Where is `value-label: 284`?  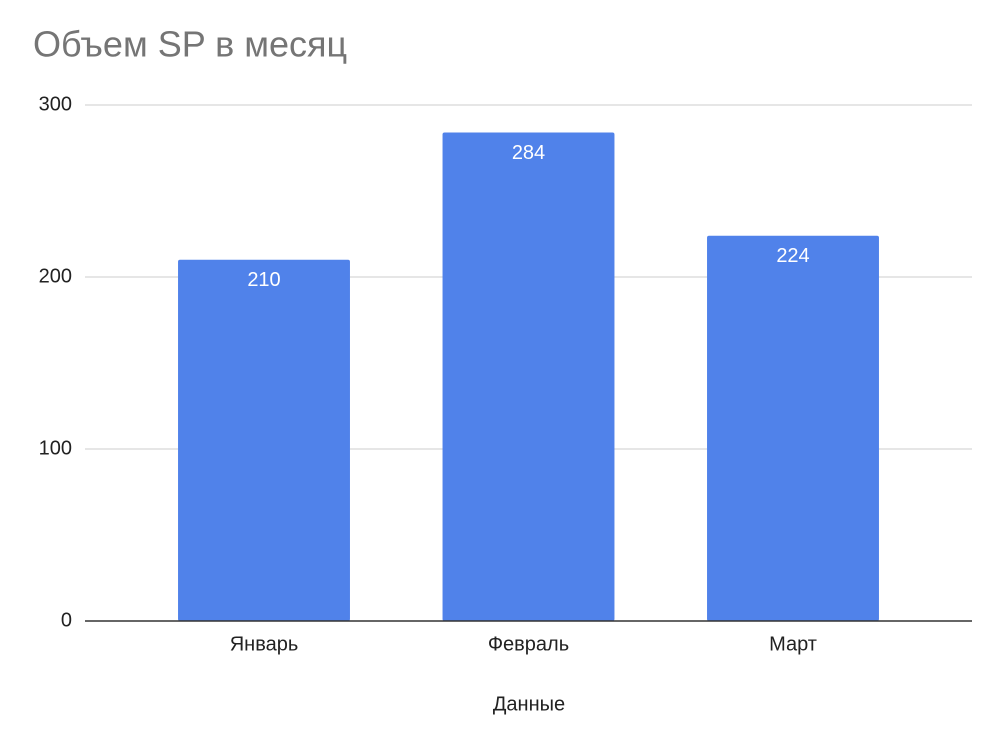
value-label: 284 is located at coordinates (528, 153).